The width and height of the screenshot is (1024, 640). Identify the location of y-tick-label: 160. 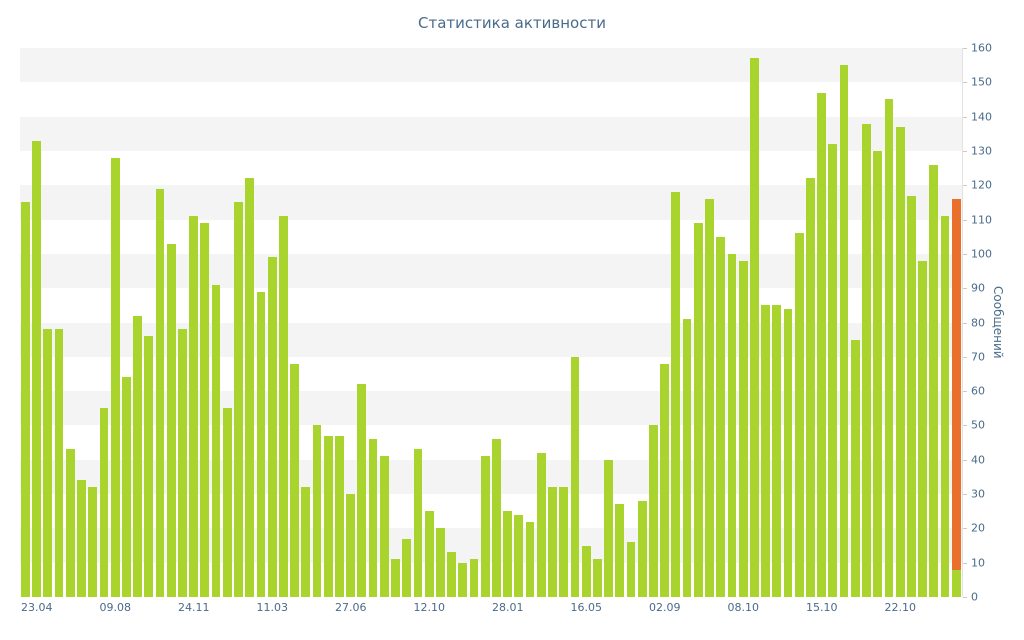
(981, 48).